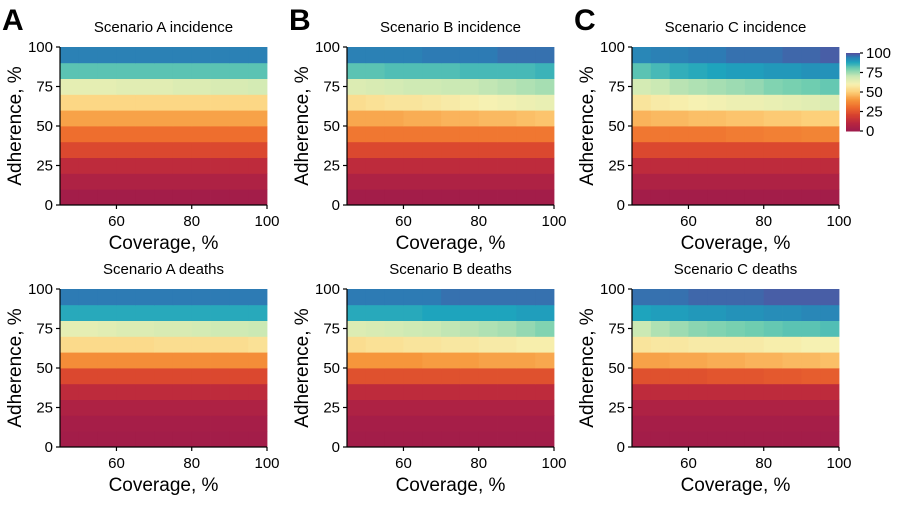  What do you see at coordinates (163, 269) in the screenshot?
I see `chart-title: Scenario A deaths` at bounding box center [163, 269].